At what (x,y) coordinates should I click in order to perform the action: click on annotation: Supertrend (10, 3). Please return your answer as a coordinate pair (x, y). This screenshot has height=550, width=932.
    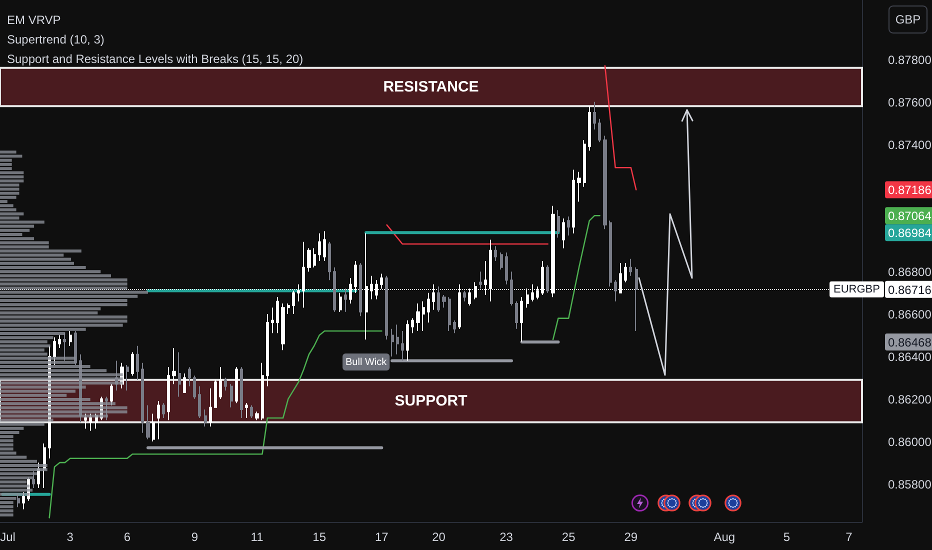
    Looking at the image, I should click on (55, 39).